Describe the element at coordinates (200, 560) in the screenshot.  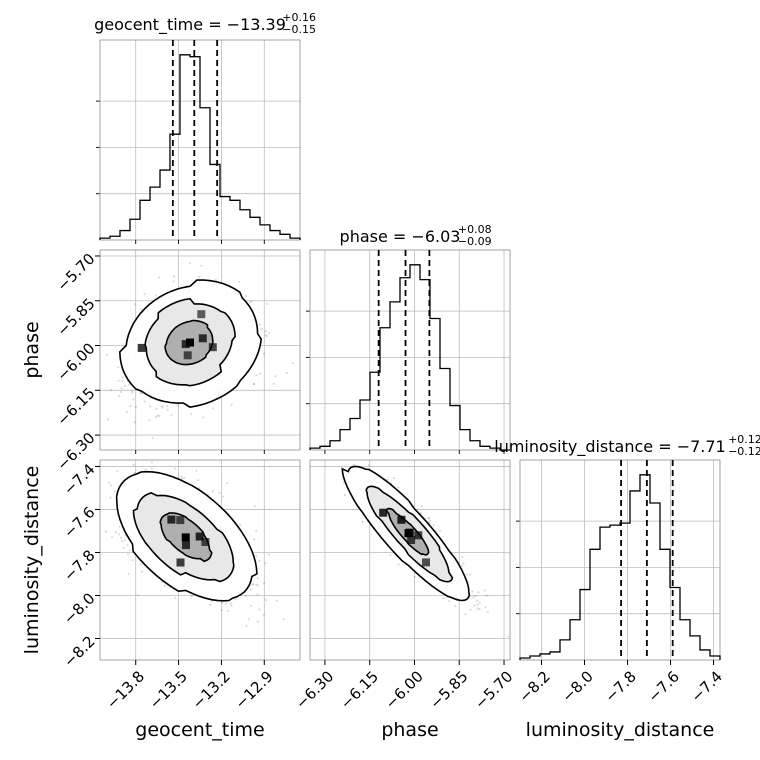
I see `panel-frame-luminosity_distance-geocent_time` at that location.